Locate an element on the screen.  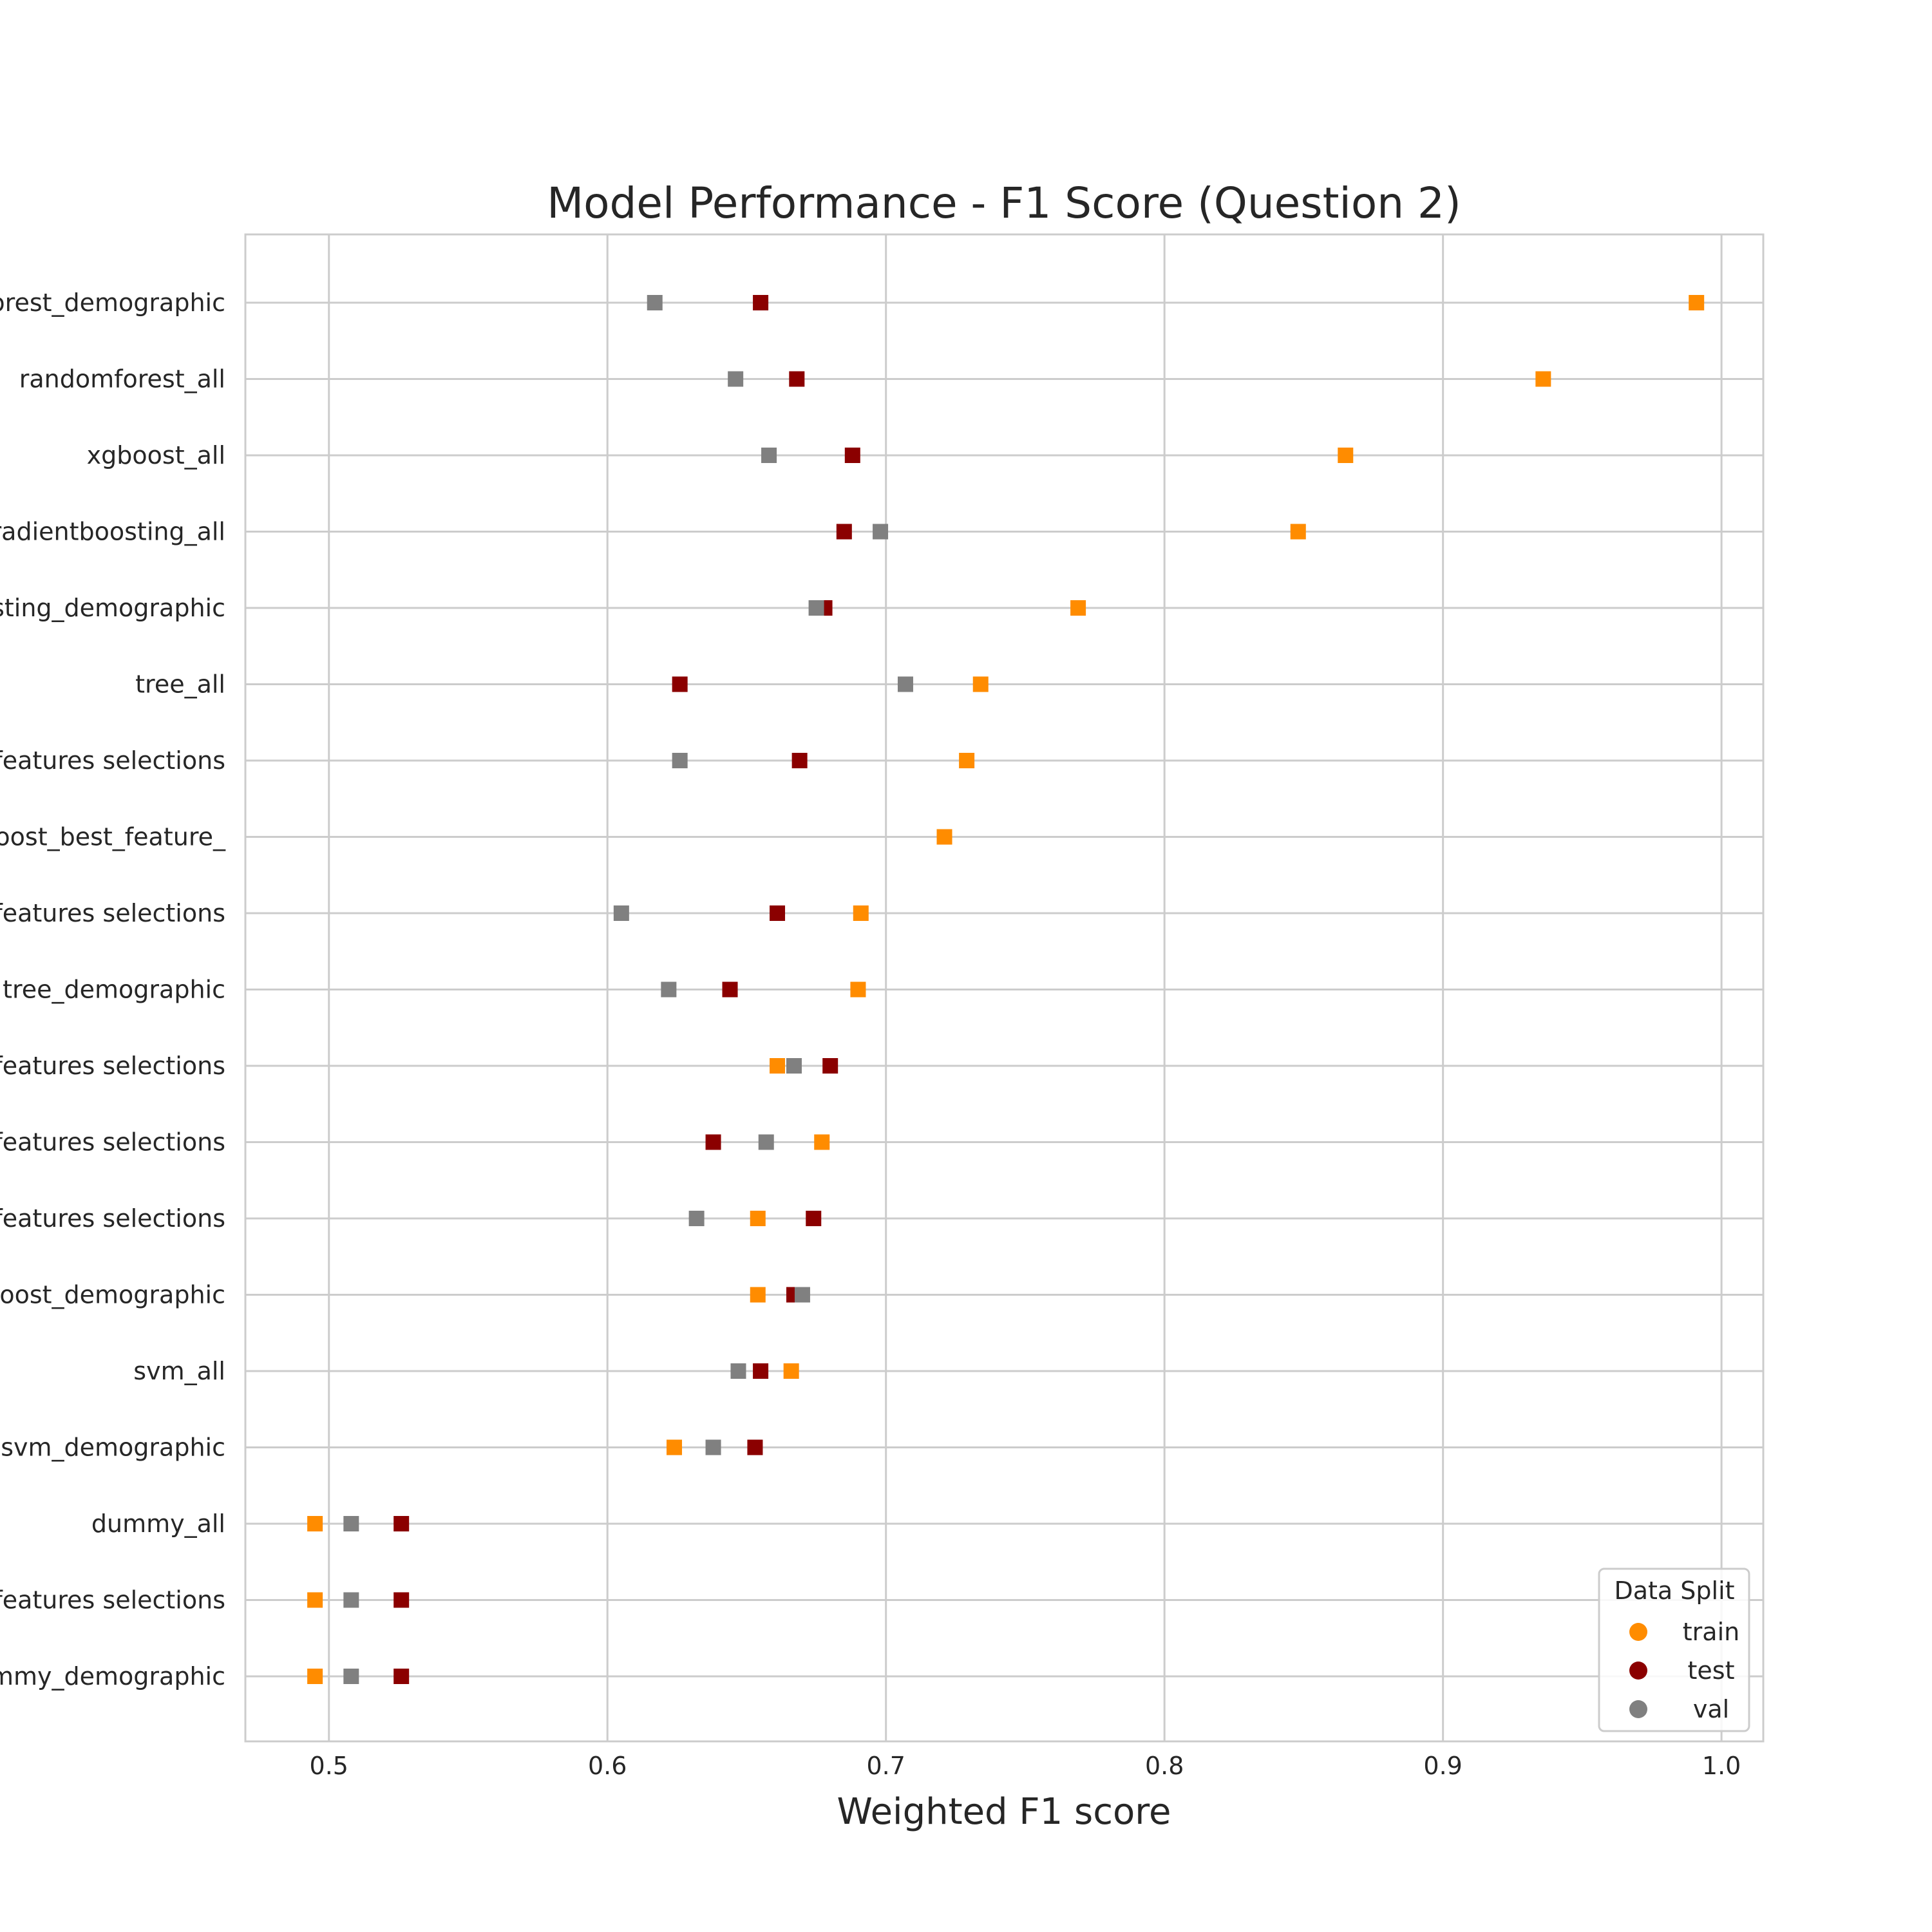
legend-title: Data Split is located at coordinates (1674, 1591).